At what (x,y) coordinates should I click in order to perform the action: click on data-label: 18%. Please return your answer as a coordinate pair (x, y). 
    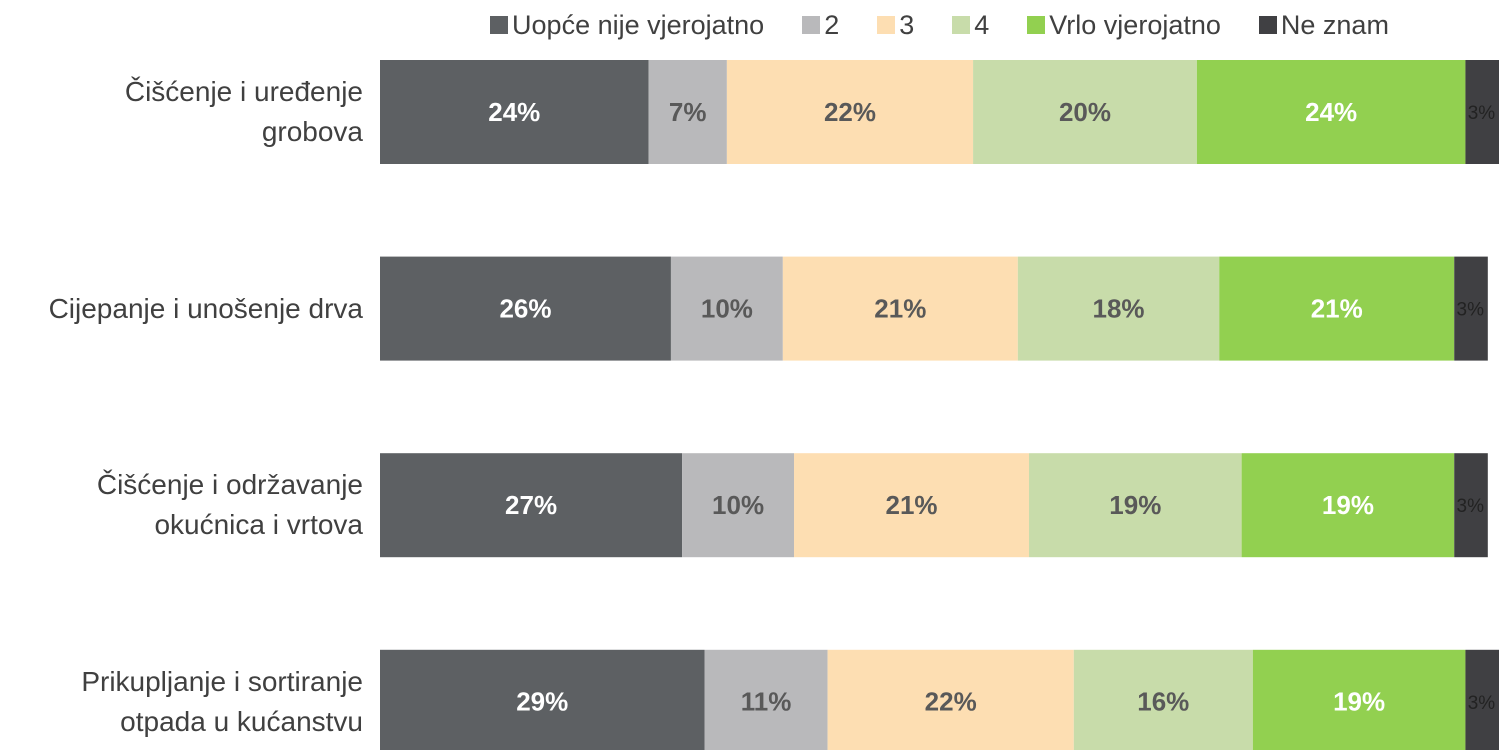
    Looking at the image, I should click on (1119, 308).